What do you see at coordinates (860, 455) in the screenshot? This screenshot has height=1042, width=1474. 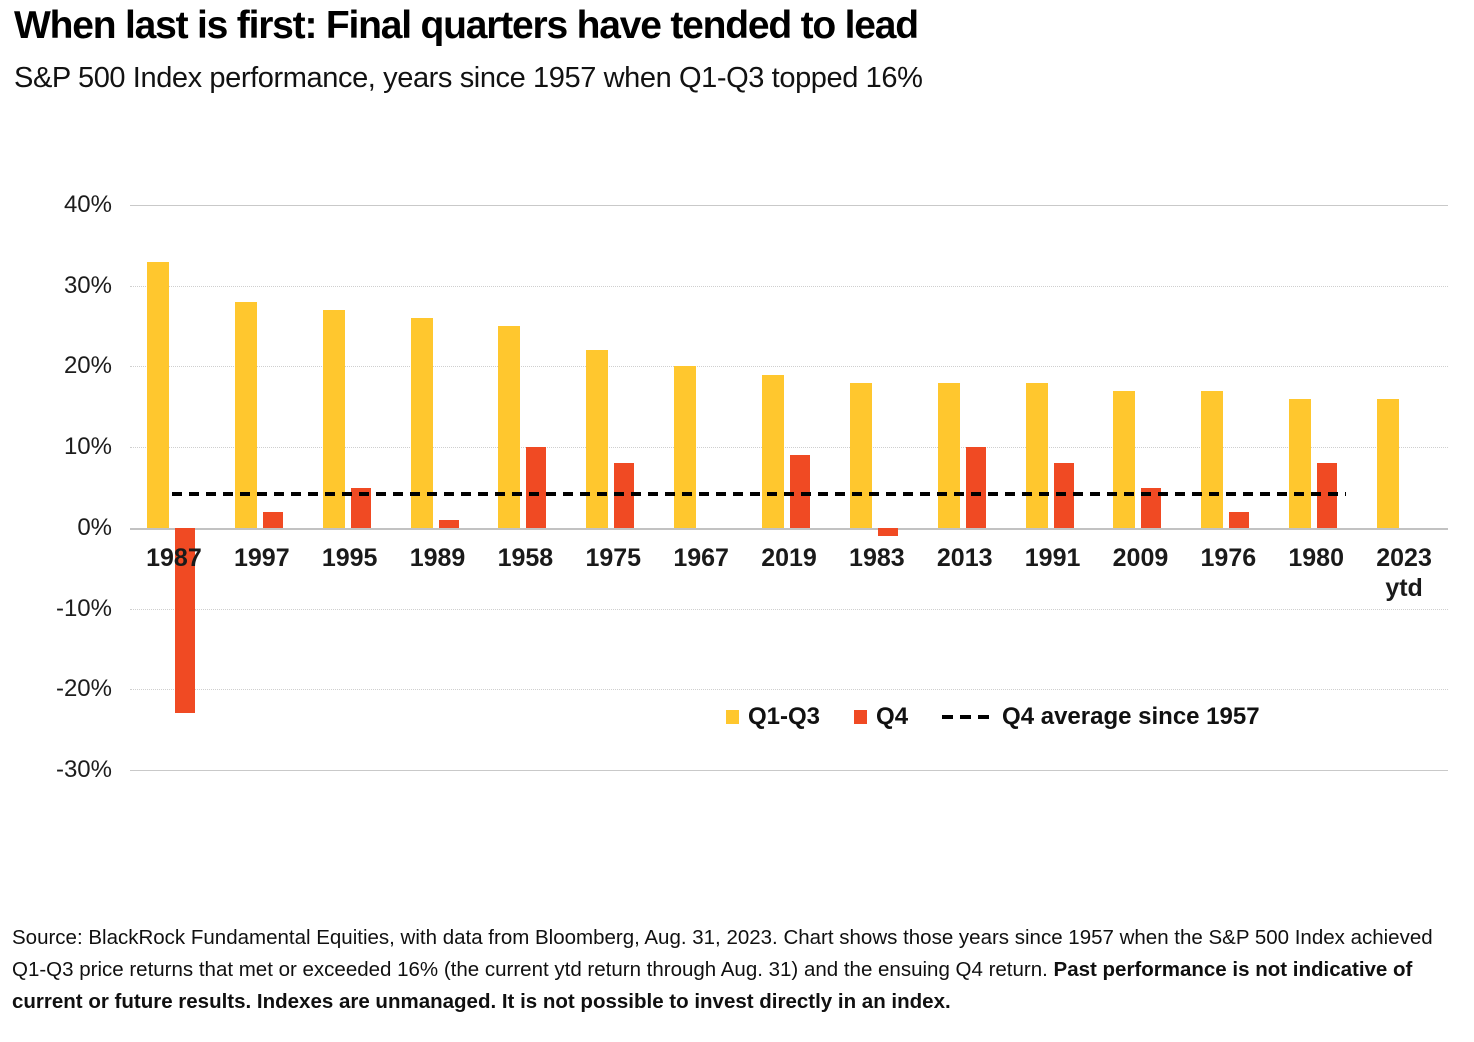 I see `bar-q1q3-1983` at bounding box center [860, 455].